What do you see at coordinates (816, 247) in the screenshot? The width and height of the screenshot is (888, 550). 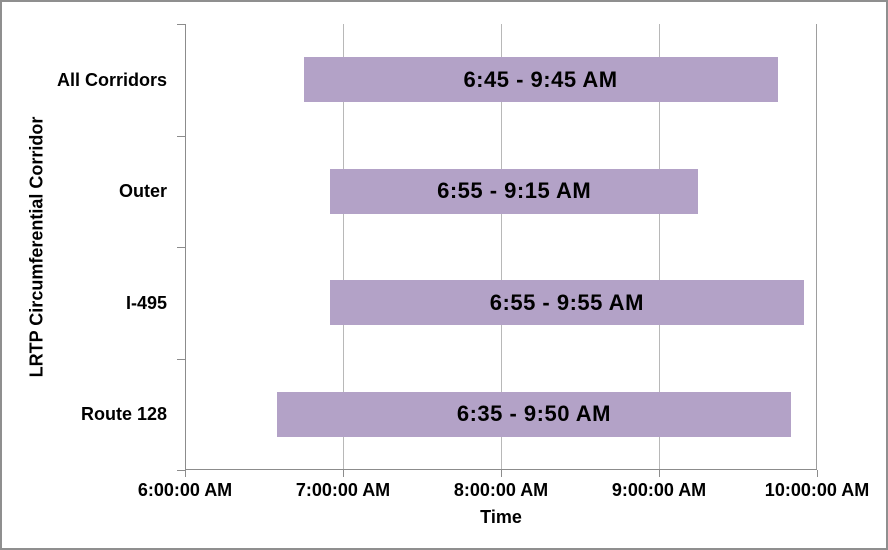 I see `plot-right-border` at bounding box center [816, 247].